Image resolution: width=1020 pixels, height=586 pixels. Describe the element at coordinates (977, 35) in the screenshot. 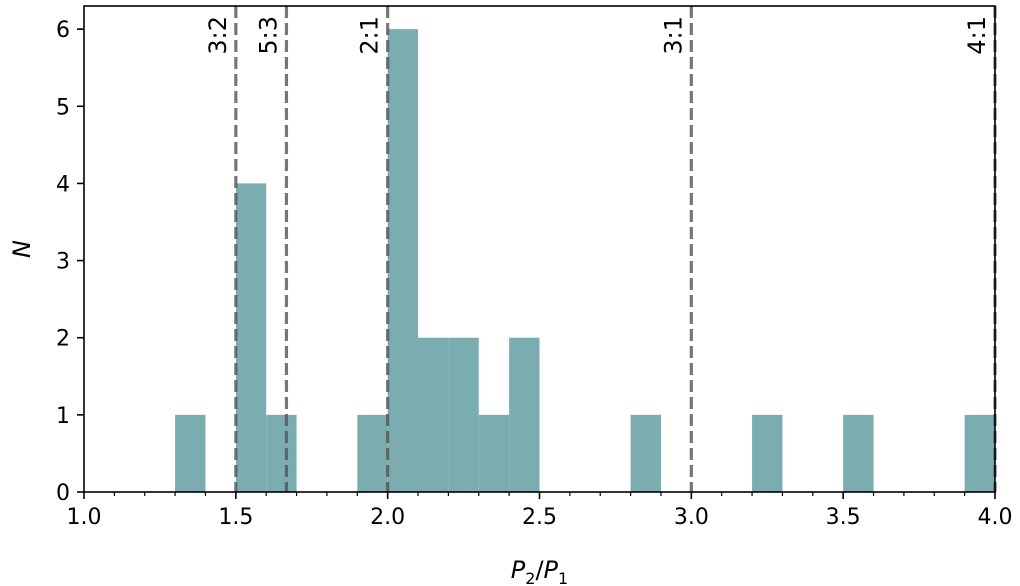

I see `resonance-label-4: 4:1` at that location.